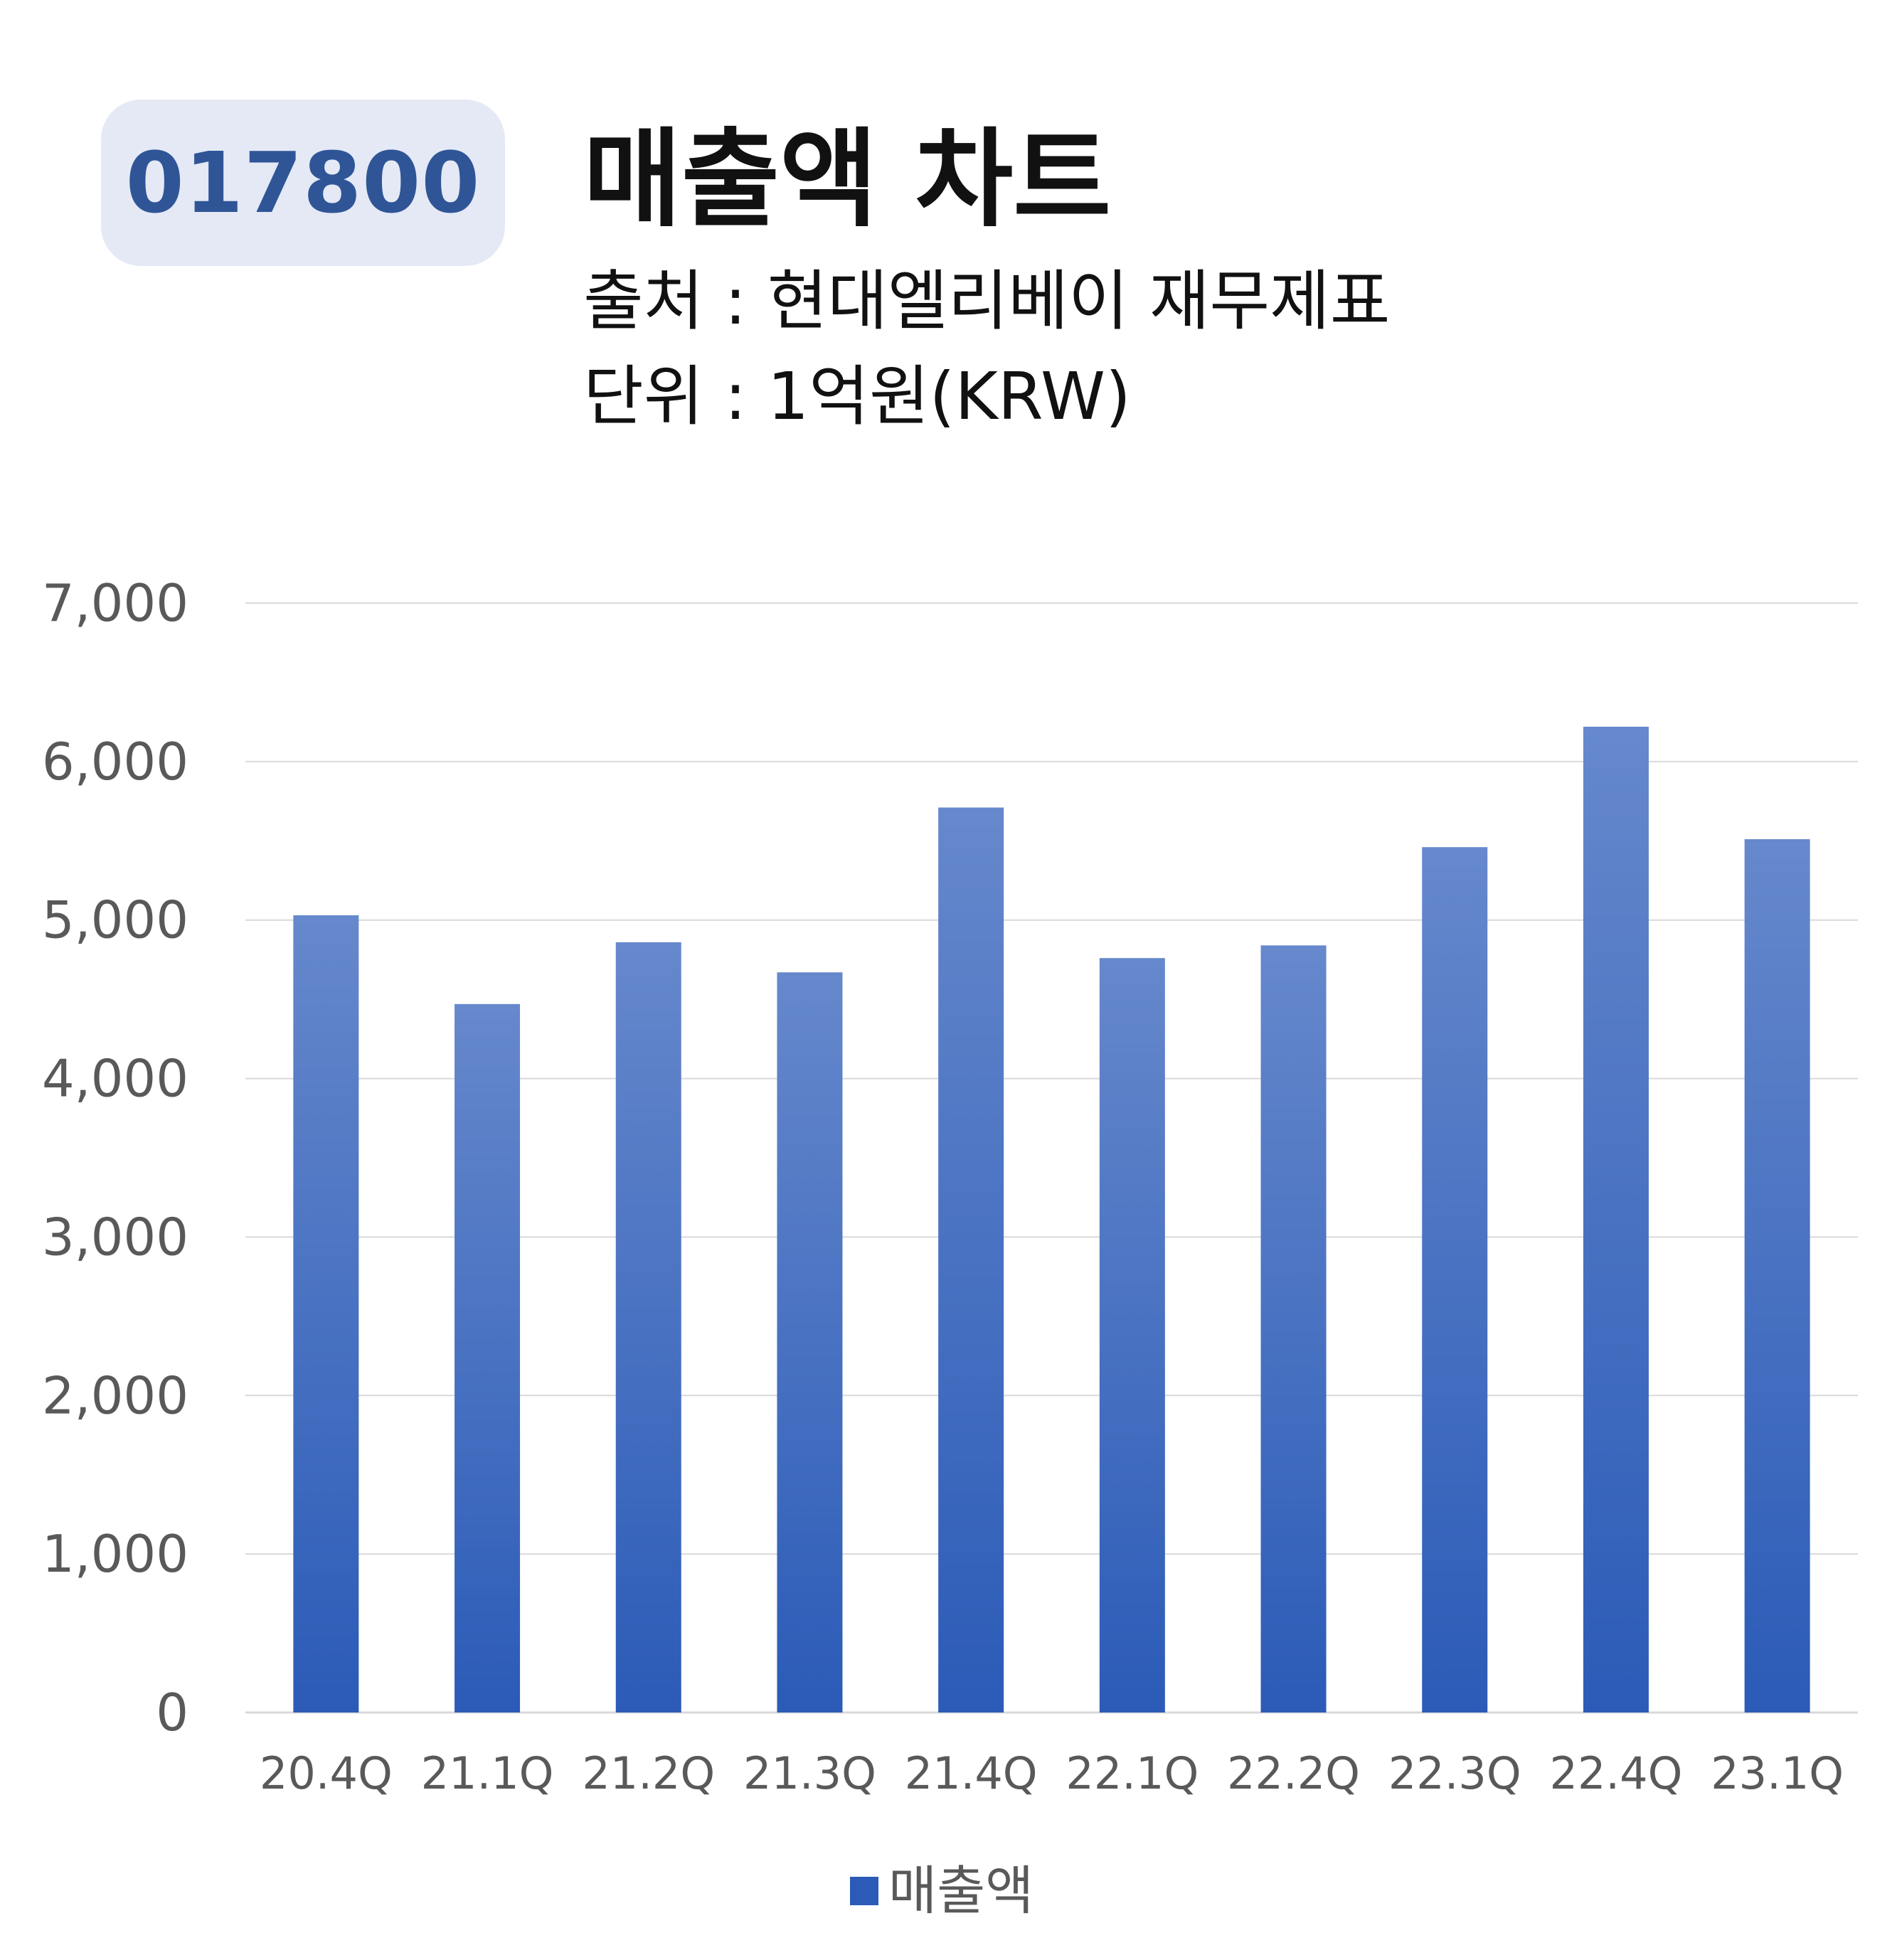  Describe the element at coordinates (1133, 1773) in the screenshot. I see `x-tick-label: 22.1Q` at that location.